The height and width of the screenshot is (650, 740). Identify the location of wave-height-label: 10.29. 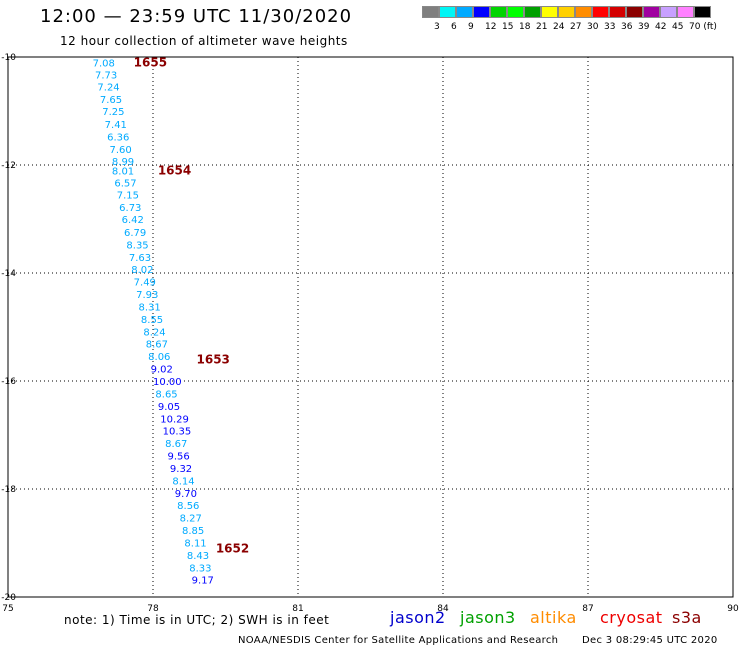
(174, 419).